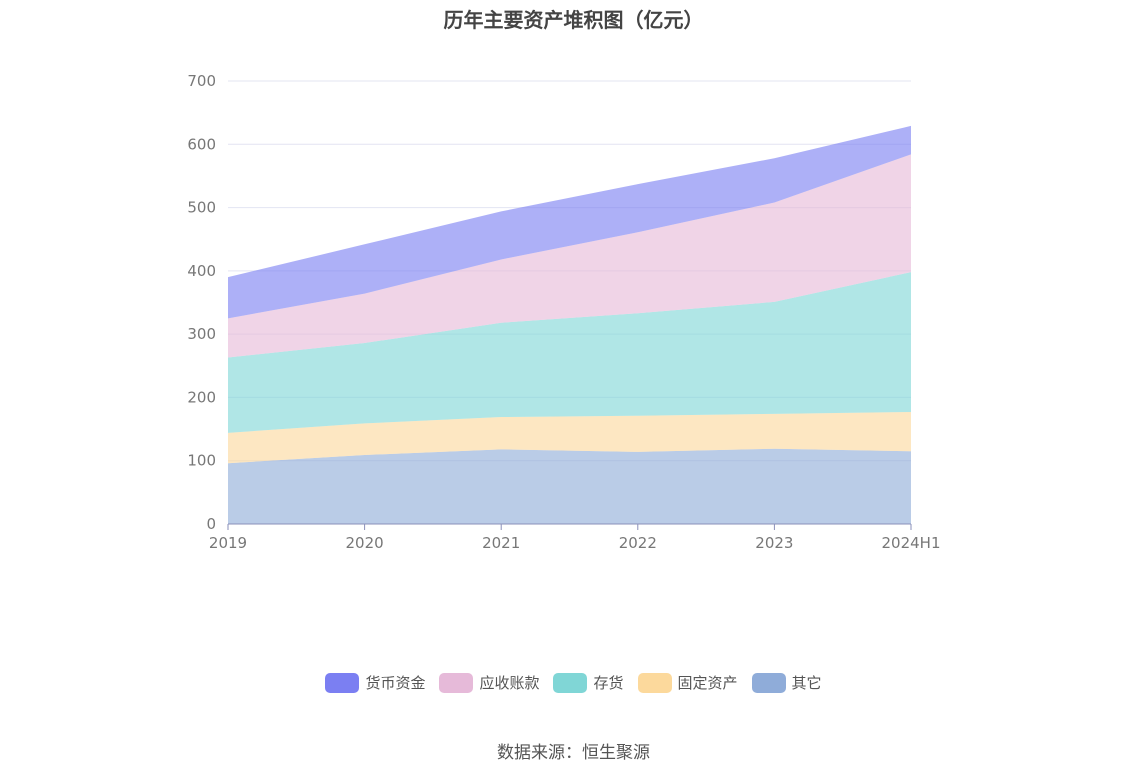 The width and height of the screenshot is (1147, 776). What do you see at coordinates (806, 683) in the screenshot?
I see `legend-label: 其它` at bounding box center [806, 683].